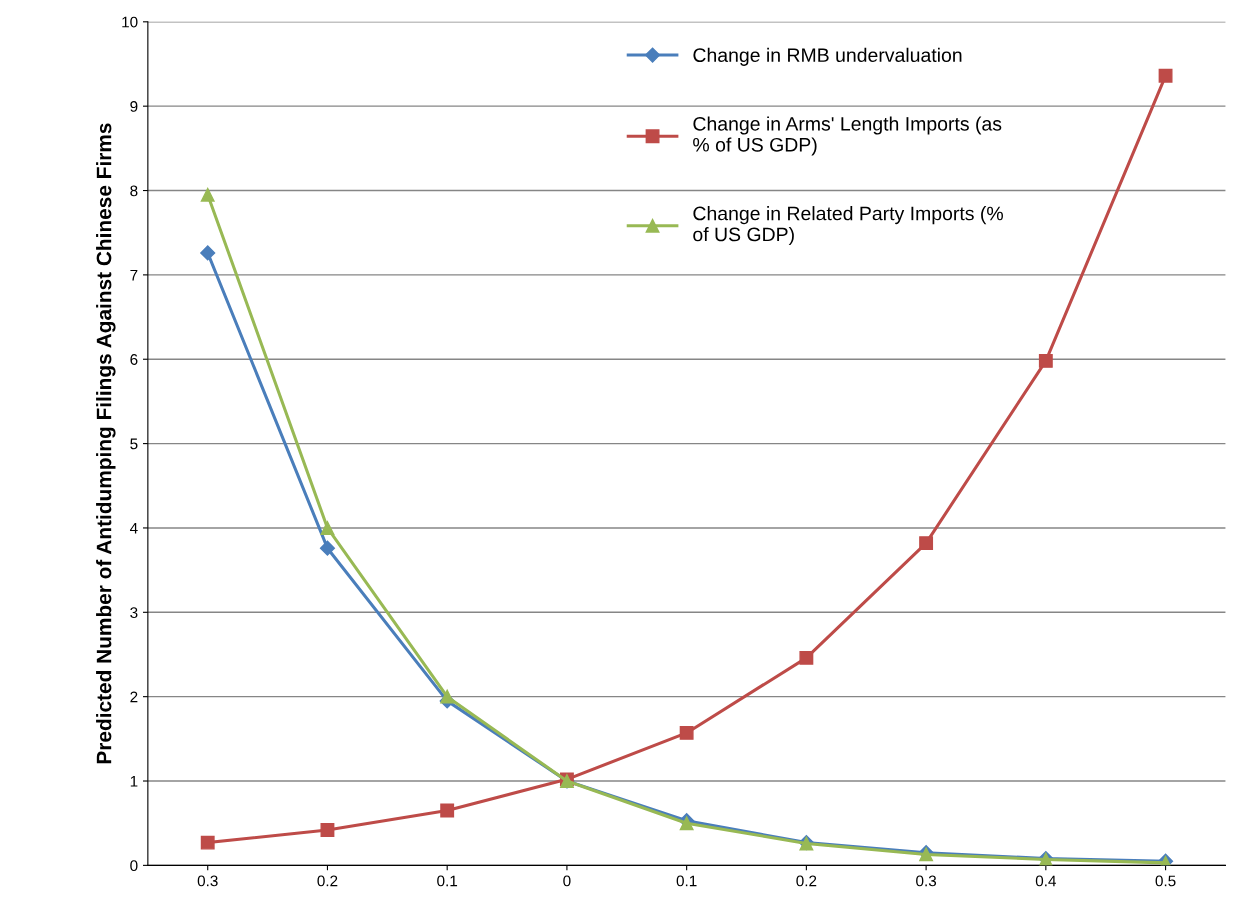  What do you see at coordinates (134, 359) in the screenshot?
I see `y-tick-label: 6` at bounding box center [134, 359].